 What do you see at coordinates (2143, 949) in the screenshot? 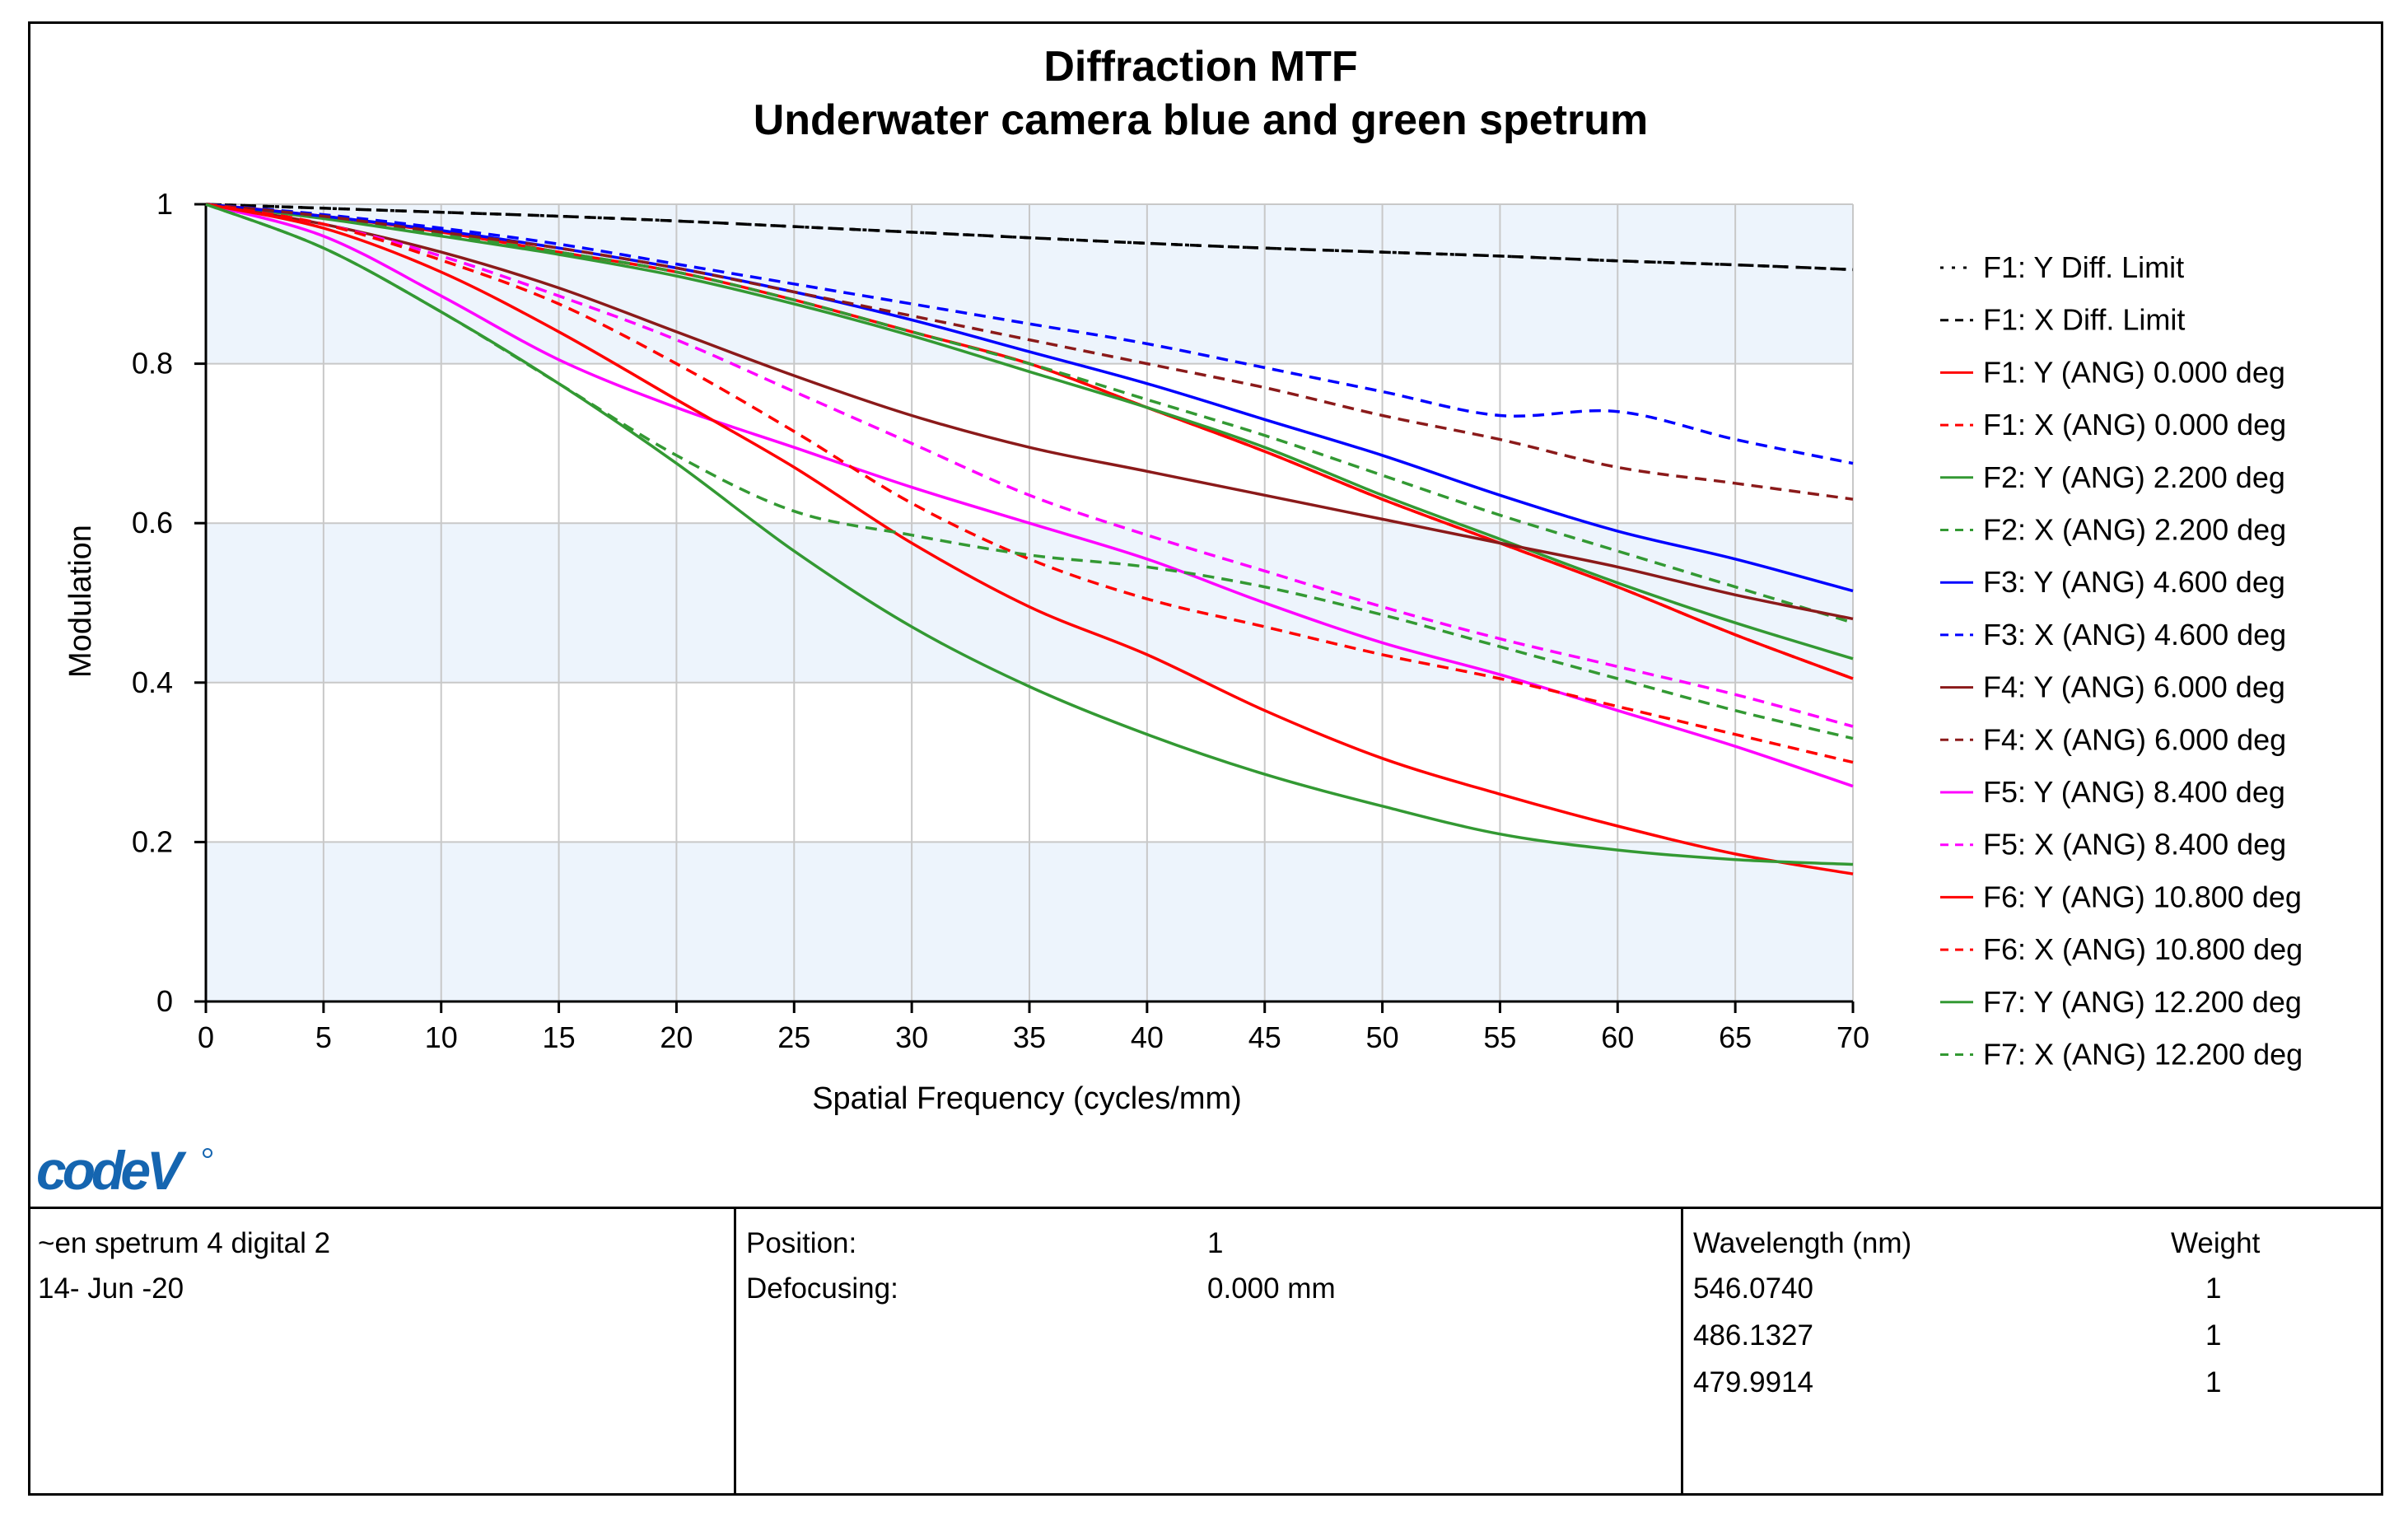
I see `legend-entry: F6: X (ANG) 10.800 deg` at bounding box center [2143, 949].